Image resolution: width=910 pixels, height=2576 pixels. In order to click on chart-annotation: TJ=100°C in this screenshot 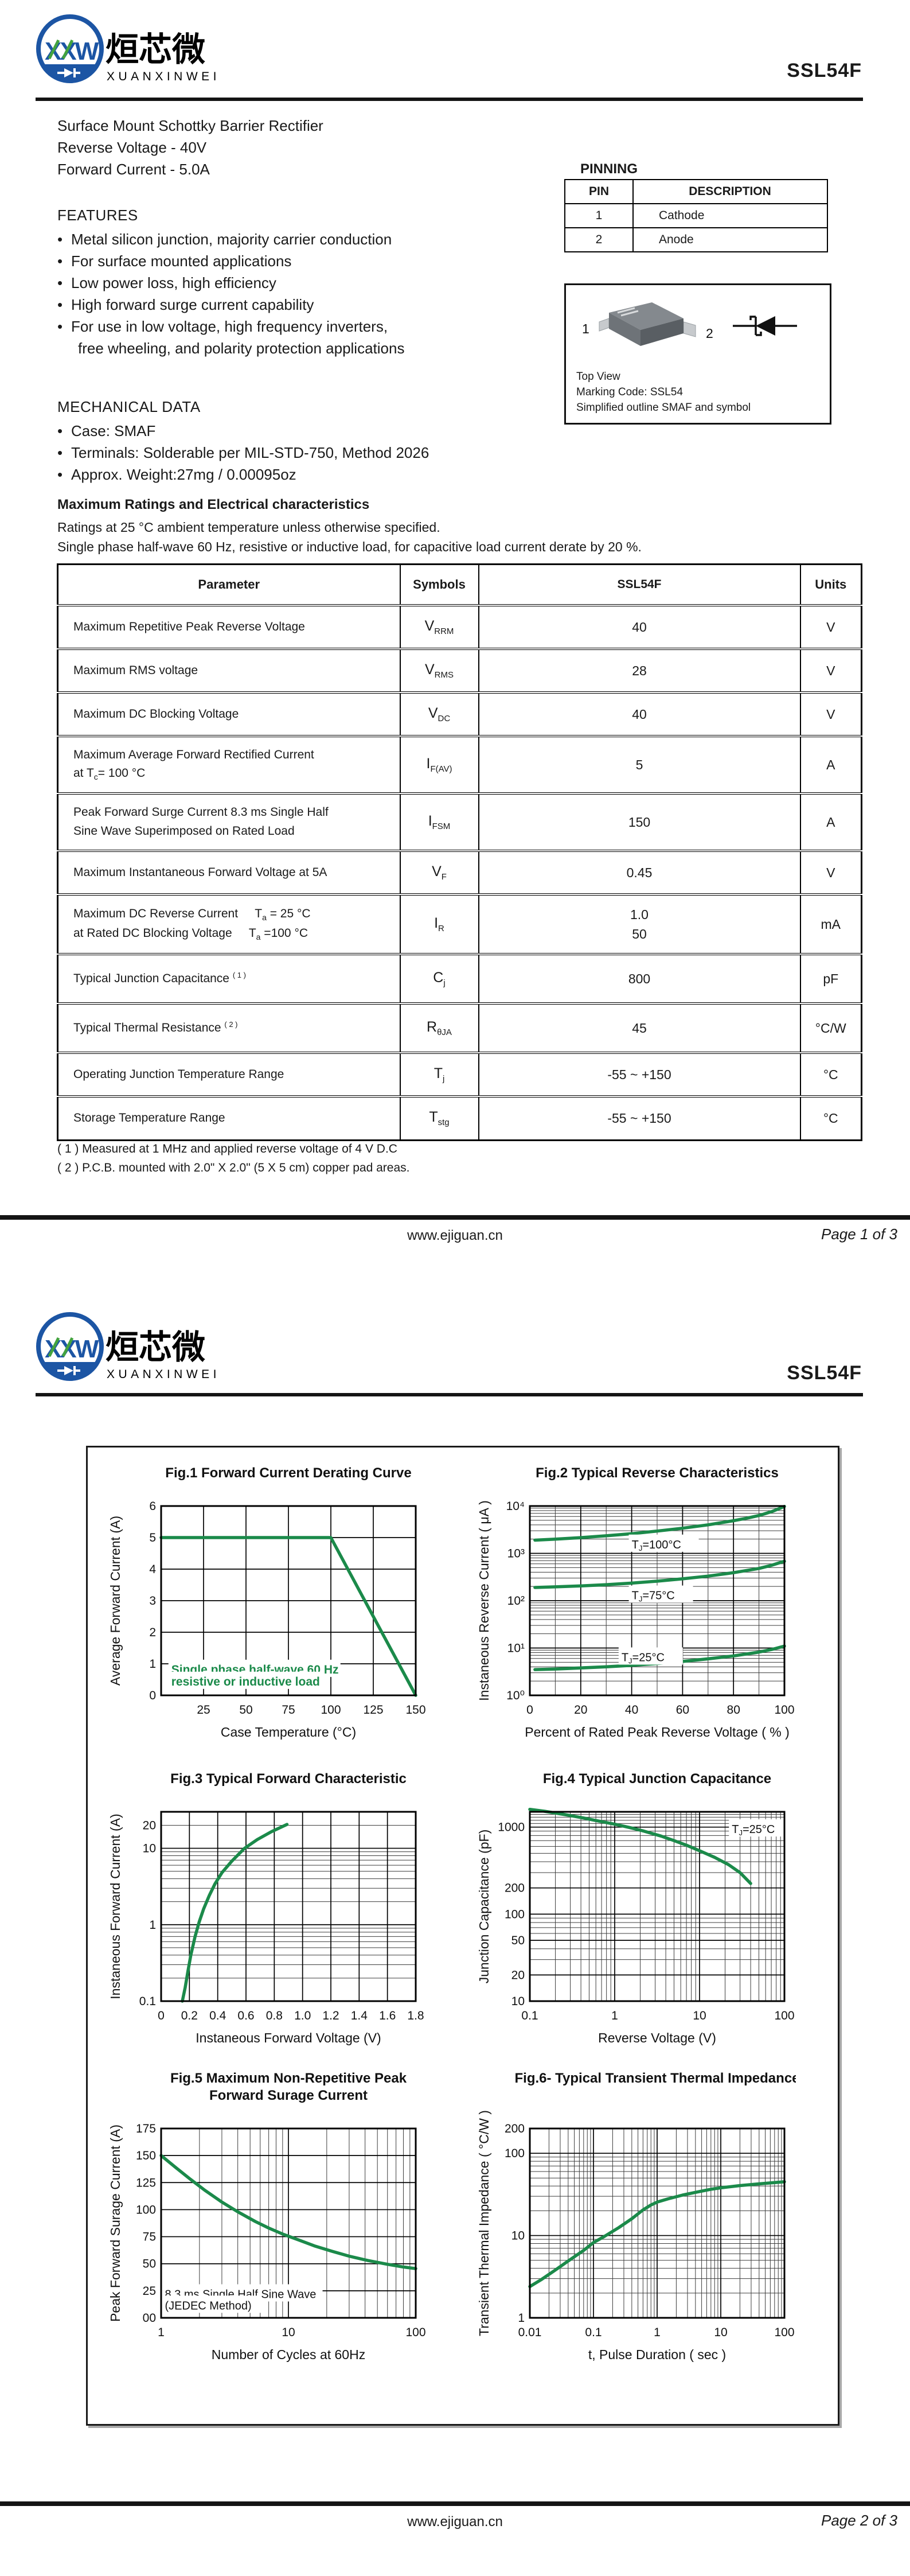, I will do `click(656, 1545)`.